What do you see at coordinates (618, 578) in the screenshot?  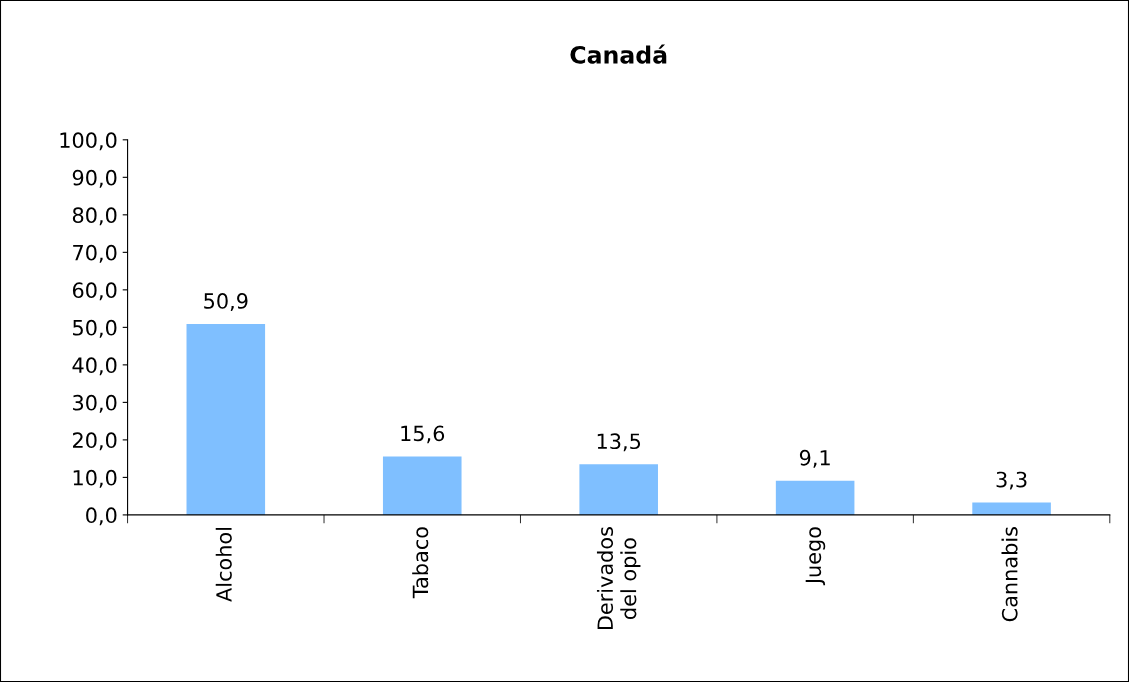 I see `x-tick-label: Derivados del opio` at bounding box center [618, 578].